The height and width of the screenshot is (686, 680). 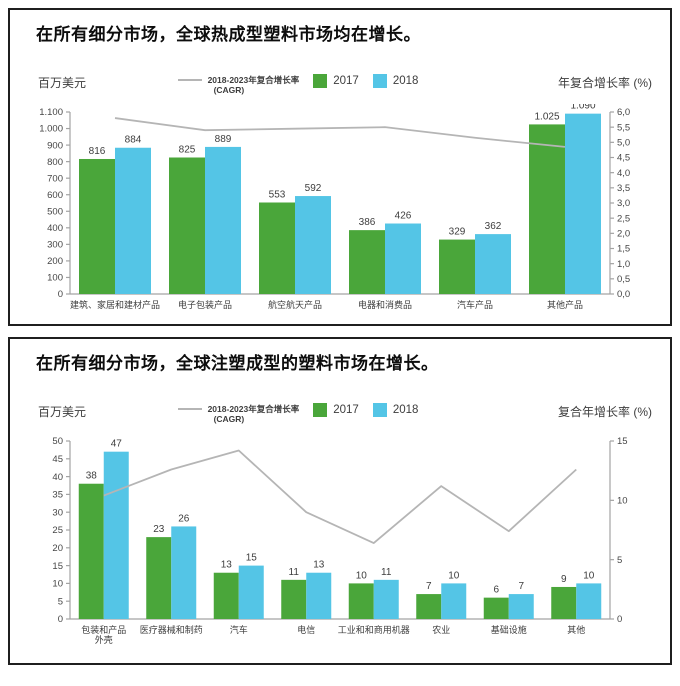 What do you see at coordinates (57, 459) in the screenshot?
I see `left-axis-tick-label: 45` at bounding box center [57, 459].